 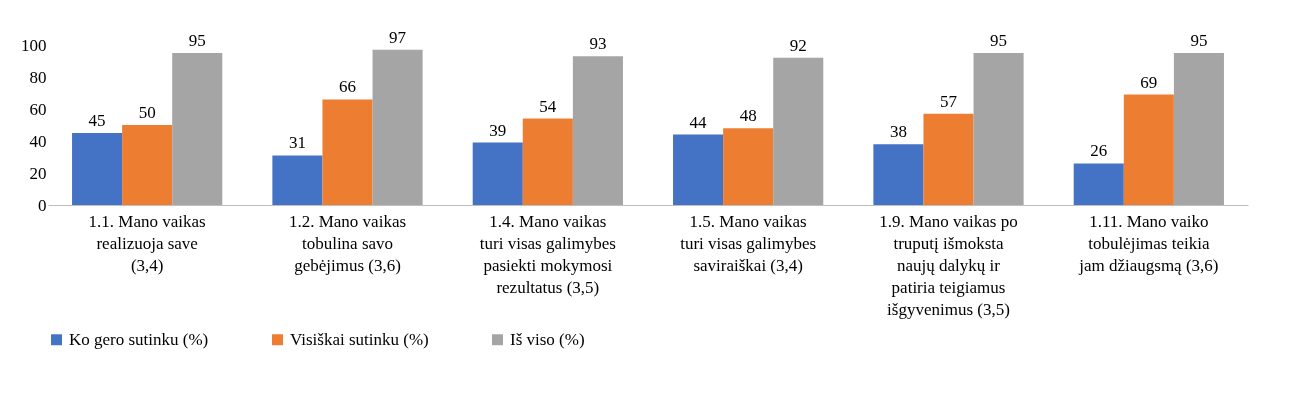 I want to click on y-tick-label: 60, so click(x=38, y=109).